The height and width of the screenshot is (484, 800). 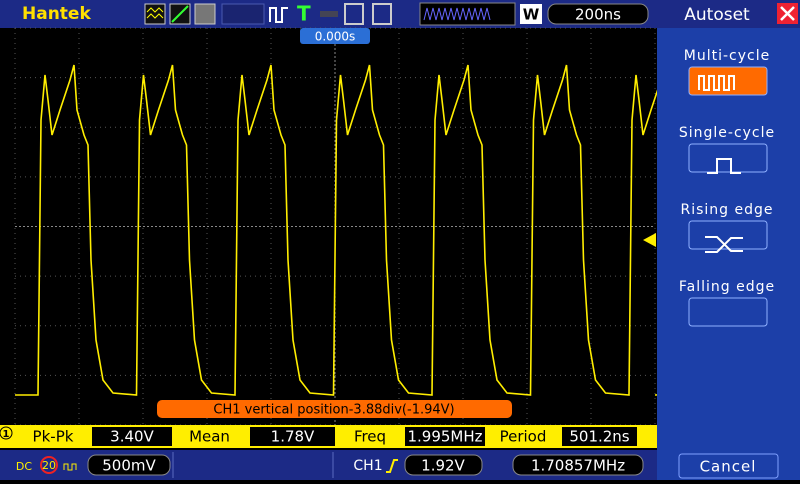 I want to click on timebase-box, so click(x=598, y=14).